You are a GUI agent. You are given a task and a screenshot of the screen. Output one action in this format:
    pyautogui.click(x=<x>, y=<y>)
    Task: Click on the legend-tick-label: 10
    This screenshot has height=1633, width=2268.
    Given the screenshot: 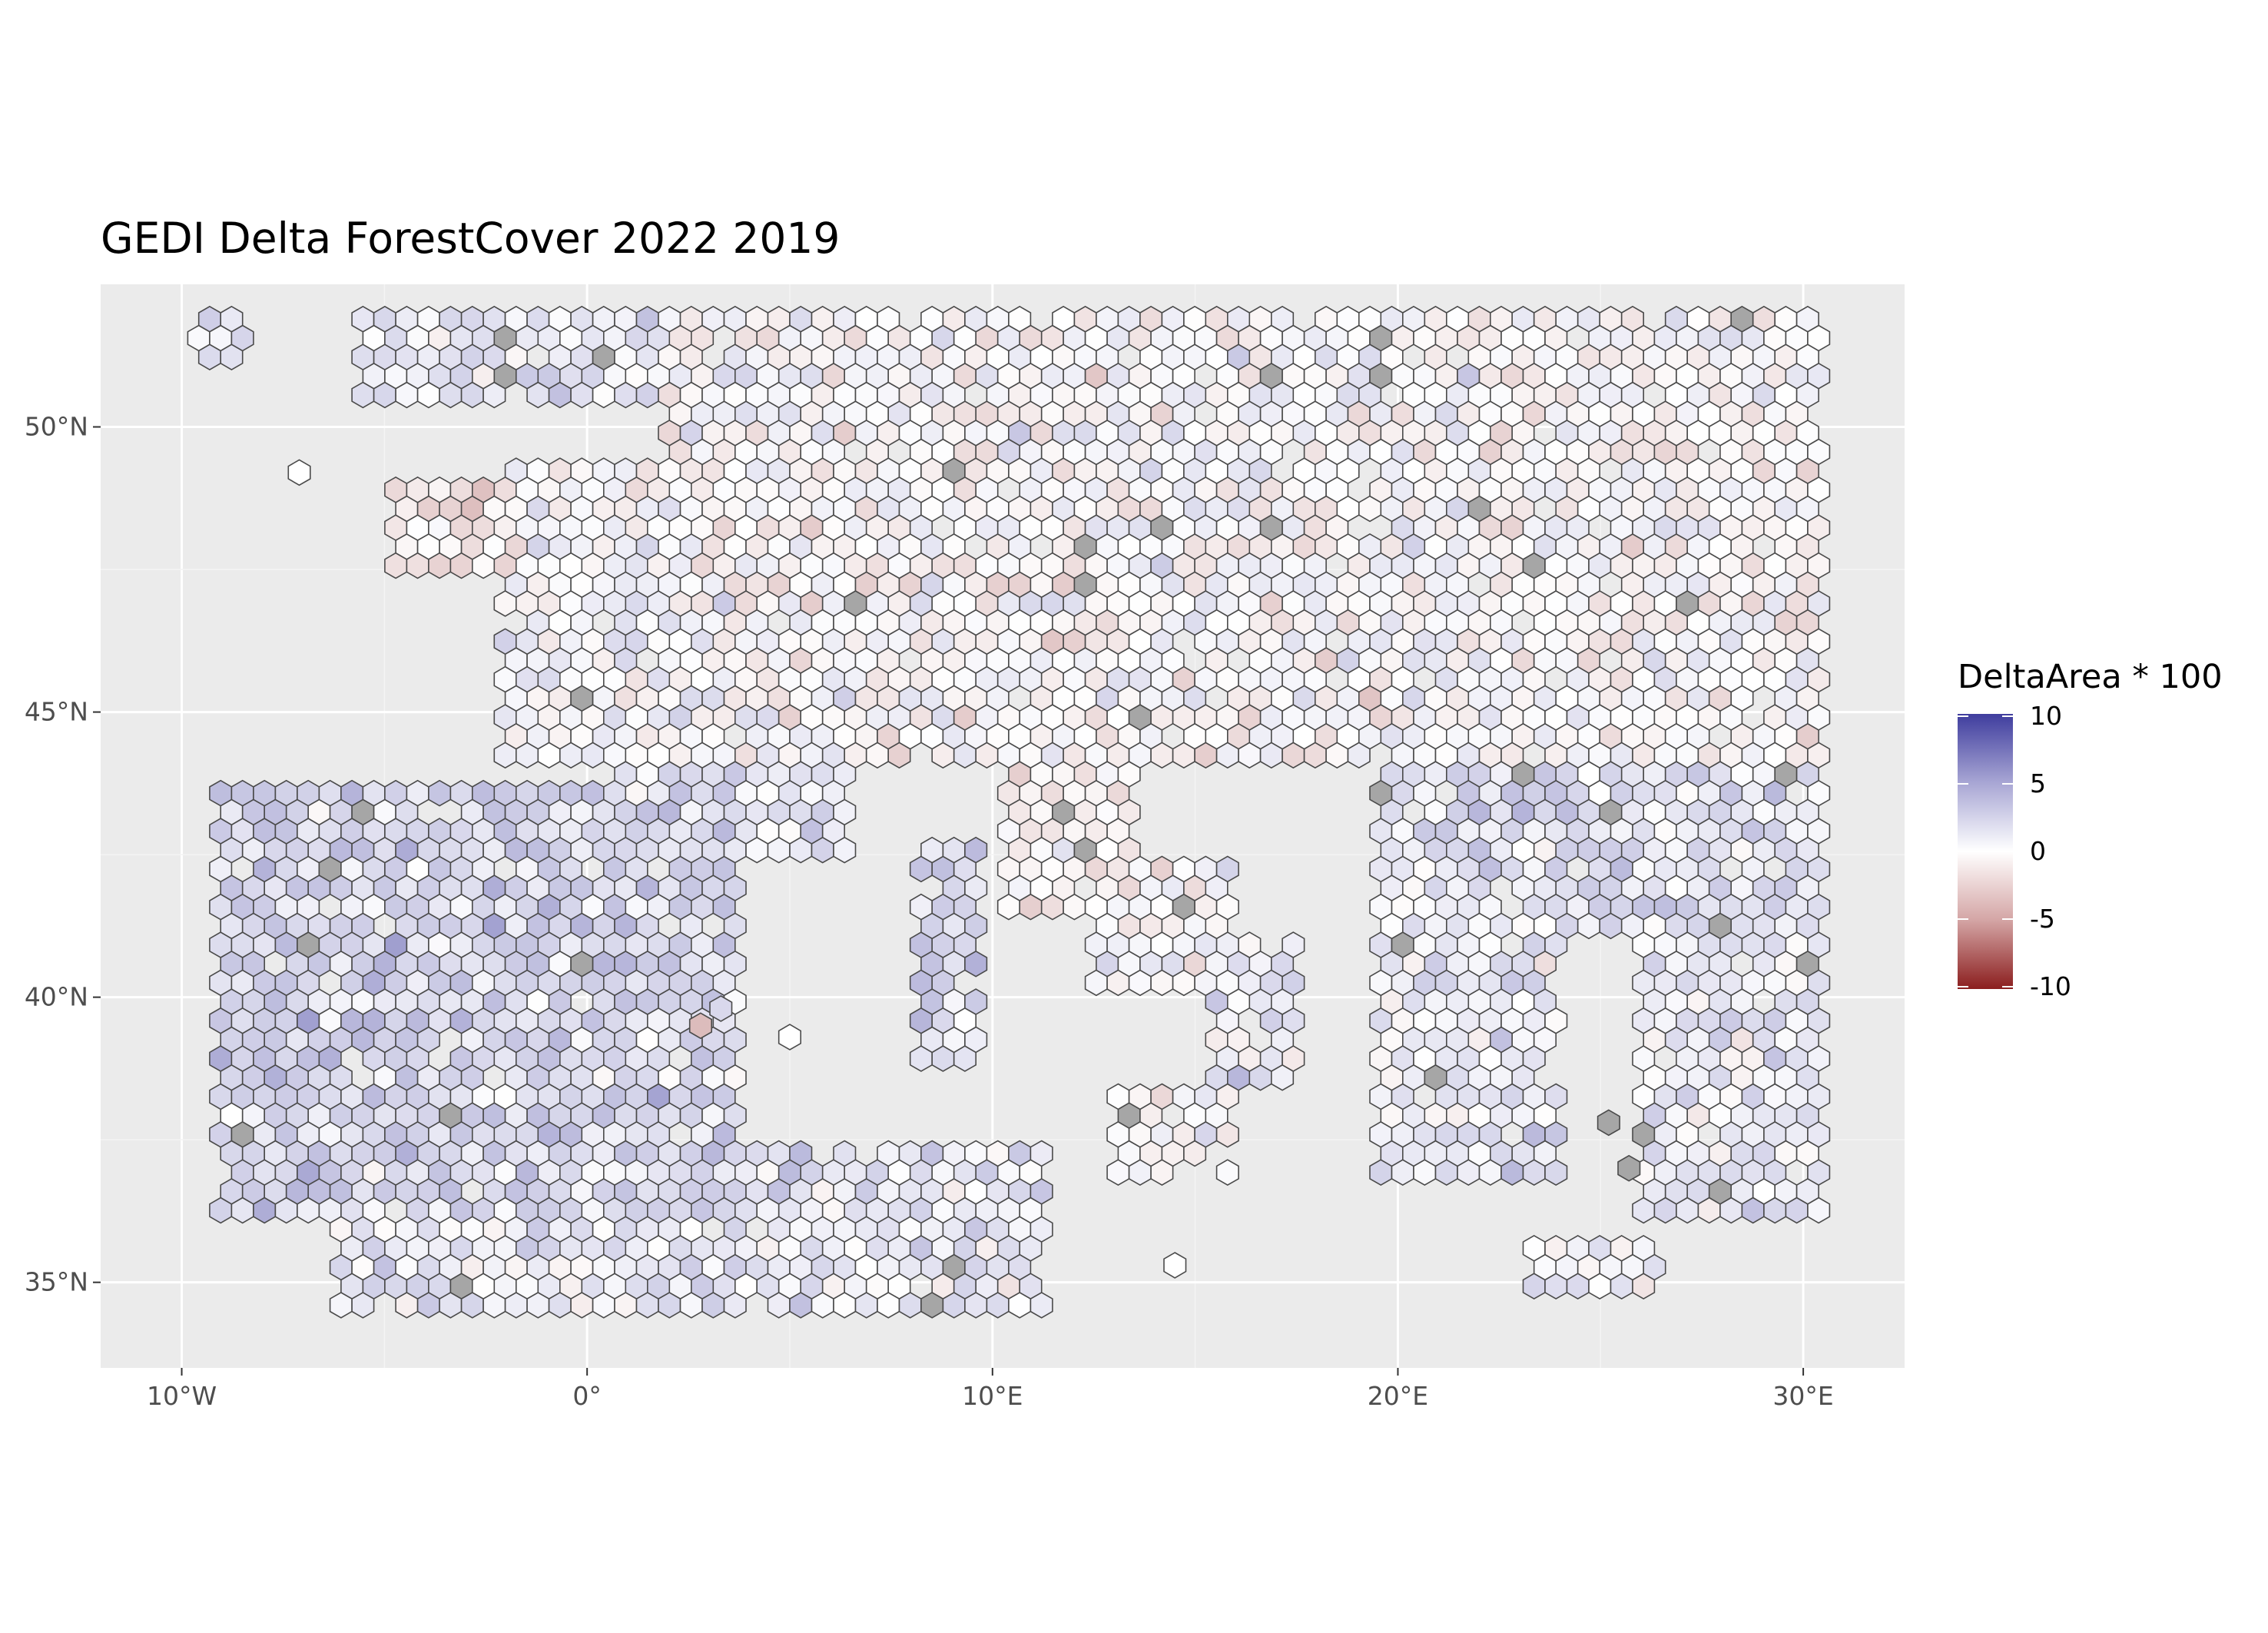 What is the action you would take?
    pyautogui.click(x=2046, y=716)
    